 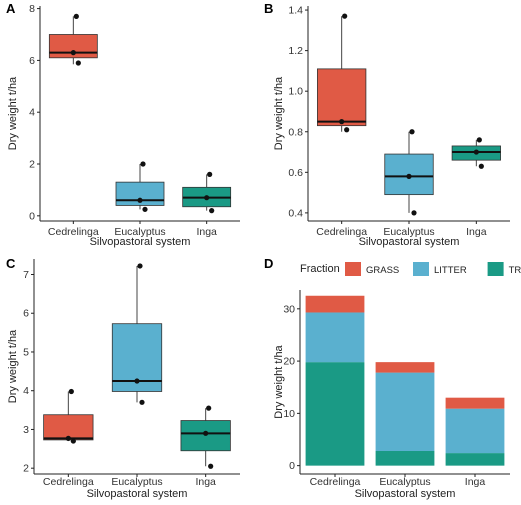 I want to click on y-tick-label: 5, so click(x=26, y=352).